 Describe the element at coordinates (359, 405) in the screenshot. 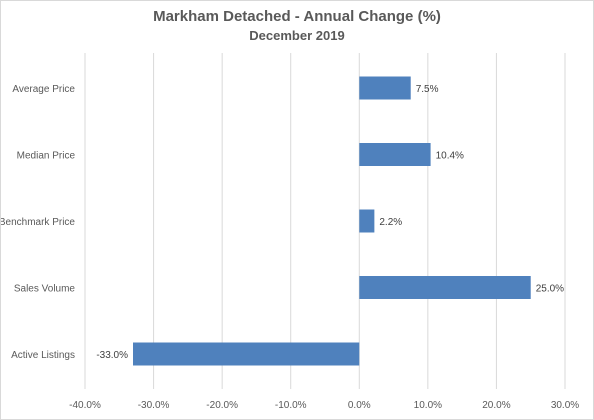

I see `x-tick-label: 0.0%` at that location.